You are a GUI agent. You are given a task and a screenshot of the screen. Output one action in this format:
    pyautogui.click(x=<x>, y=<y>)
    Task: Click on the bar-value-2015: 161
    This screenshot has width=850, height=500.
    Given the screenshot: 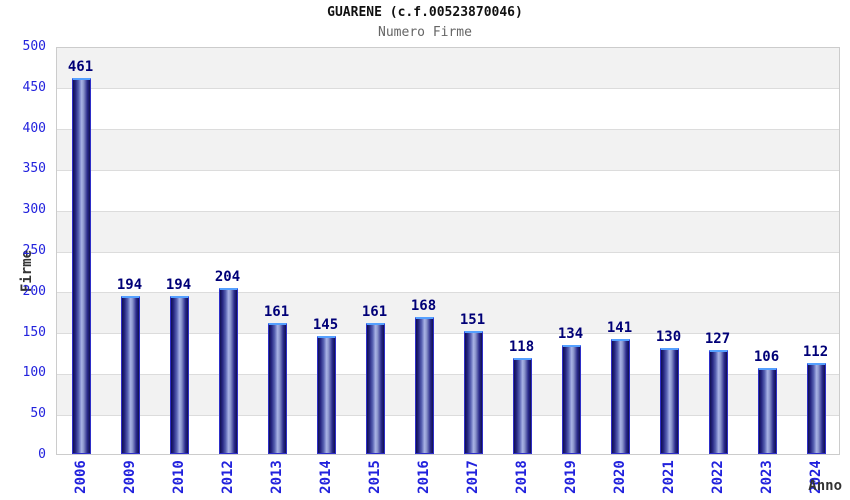 What is the action you would take?
    pyautogui.click(x=374, y=311)
    